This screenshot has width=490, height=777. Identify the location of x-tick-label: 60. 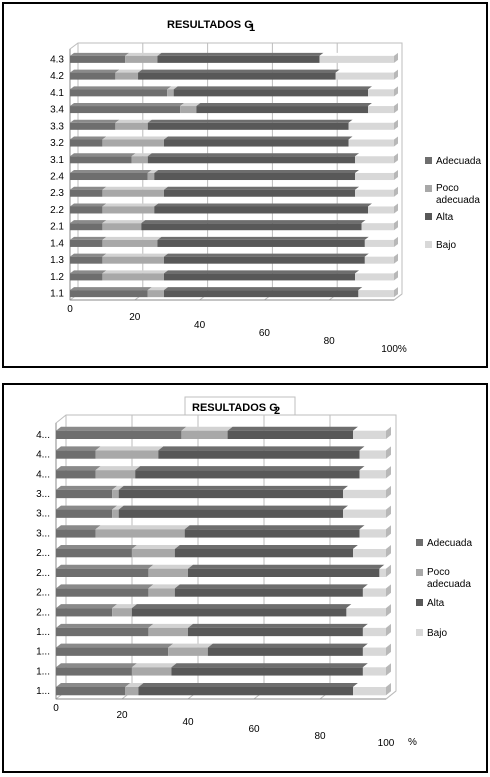
(265, 333).